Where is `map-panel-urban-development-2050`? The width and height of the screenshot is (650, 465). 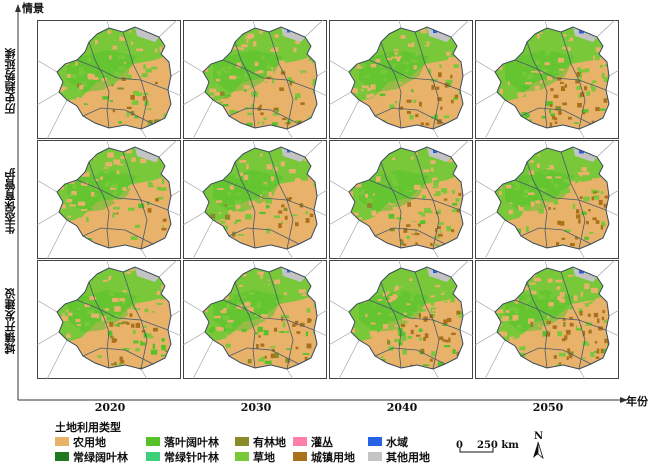
map-panel-urban-development-2050 is located at coordinates (547, 319).